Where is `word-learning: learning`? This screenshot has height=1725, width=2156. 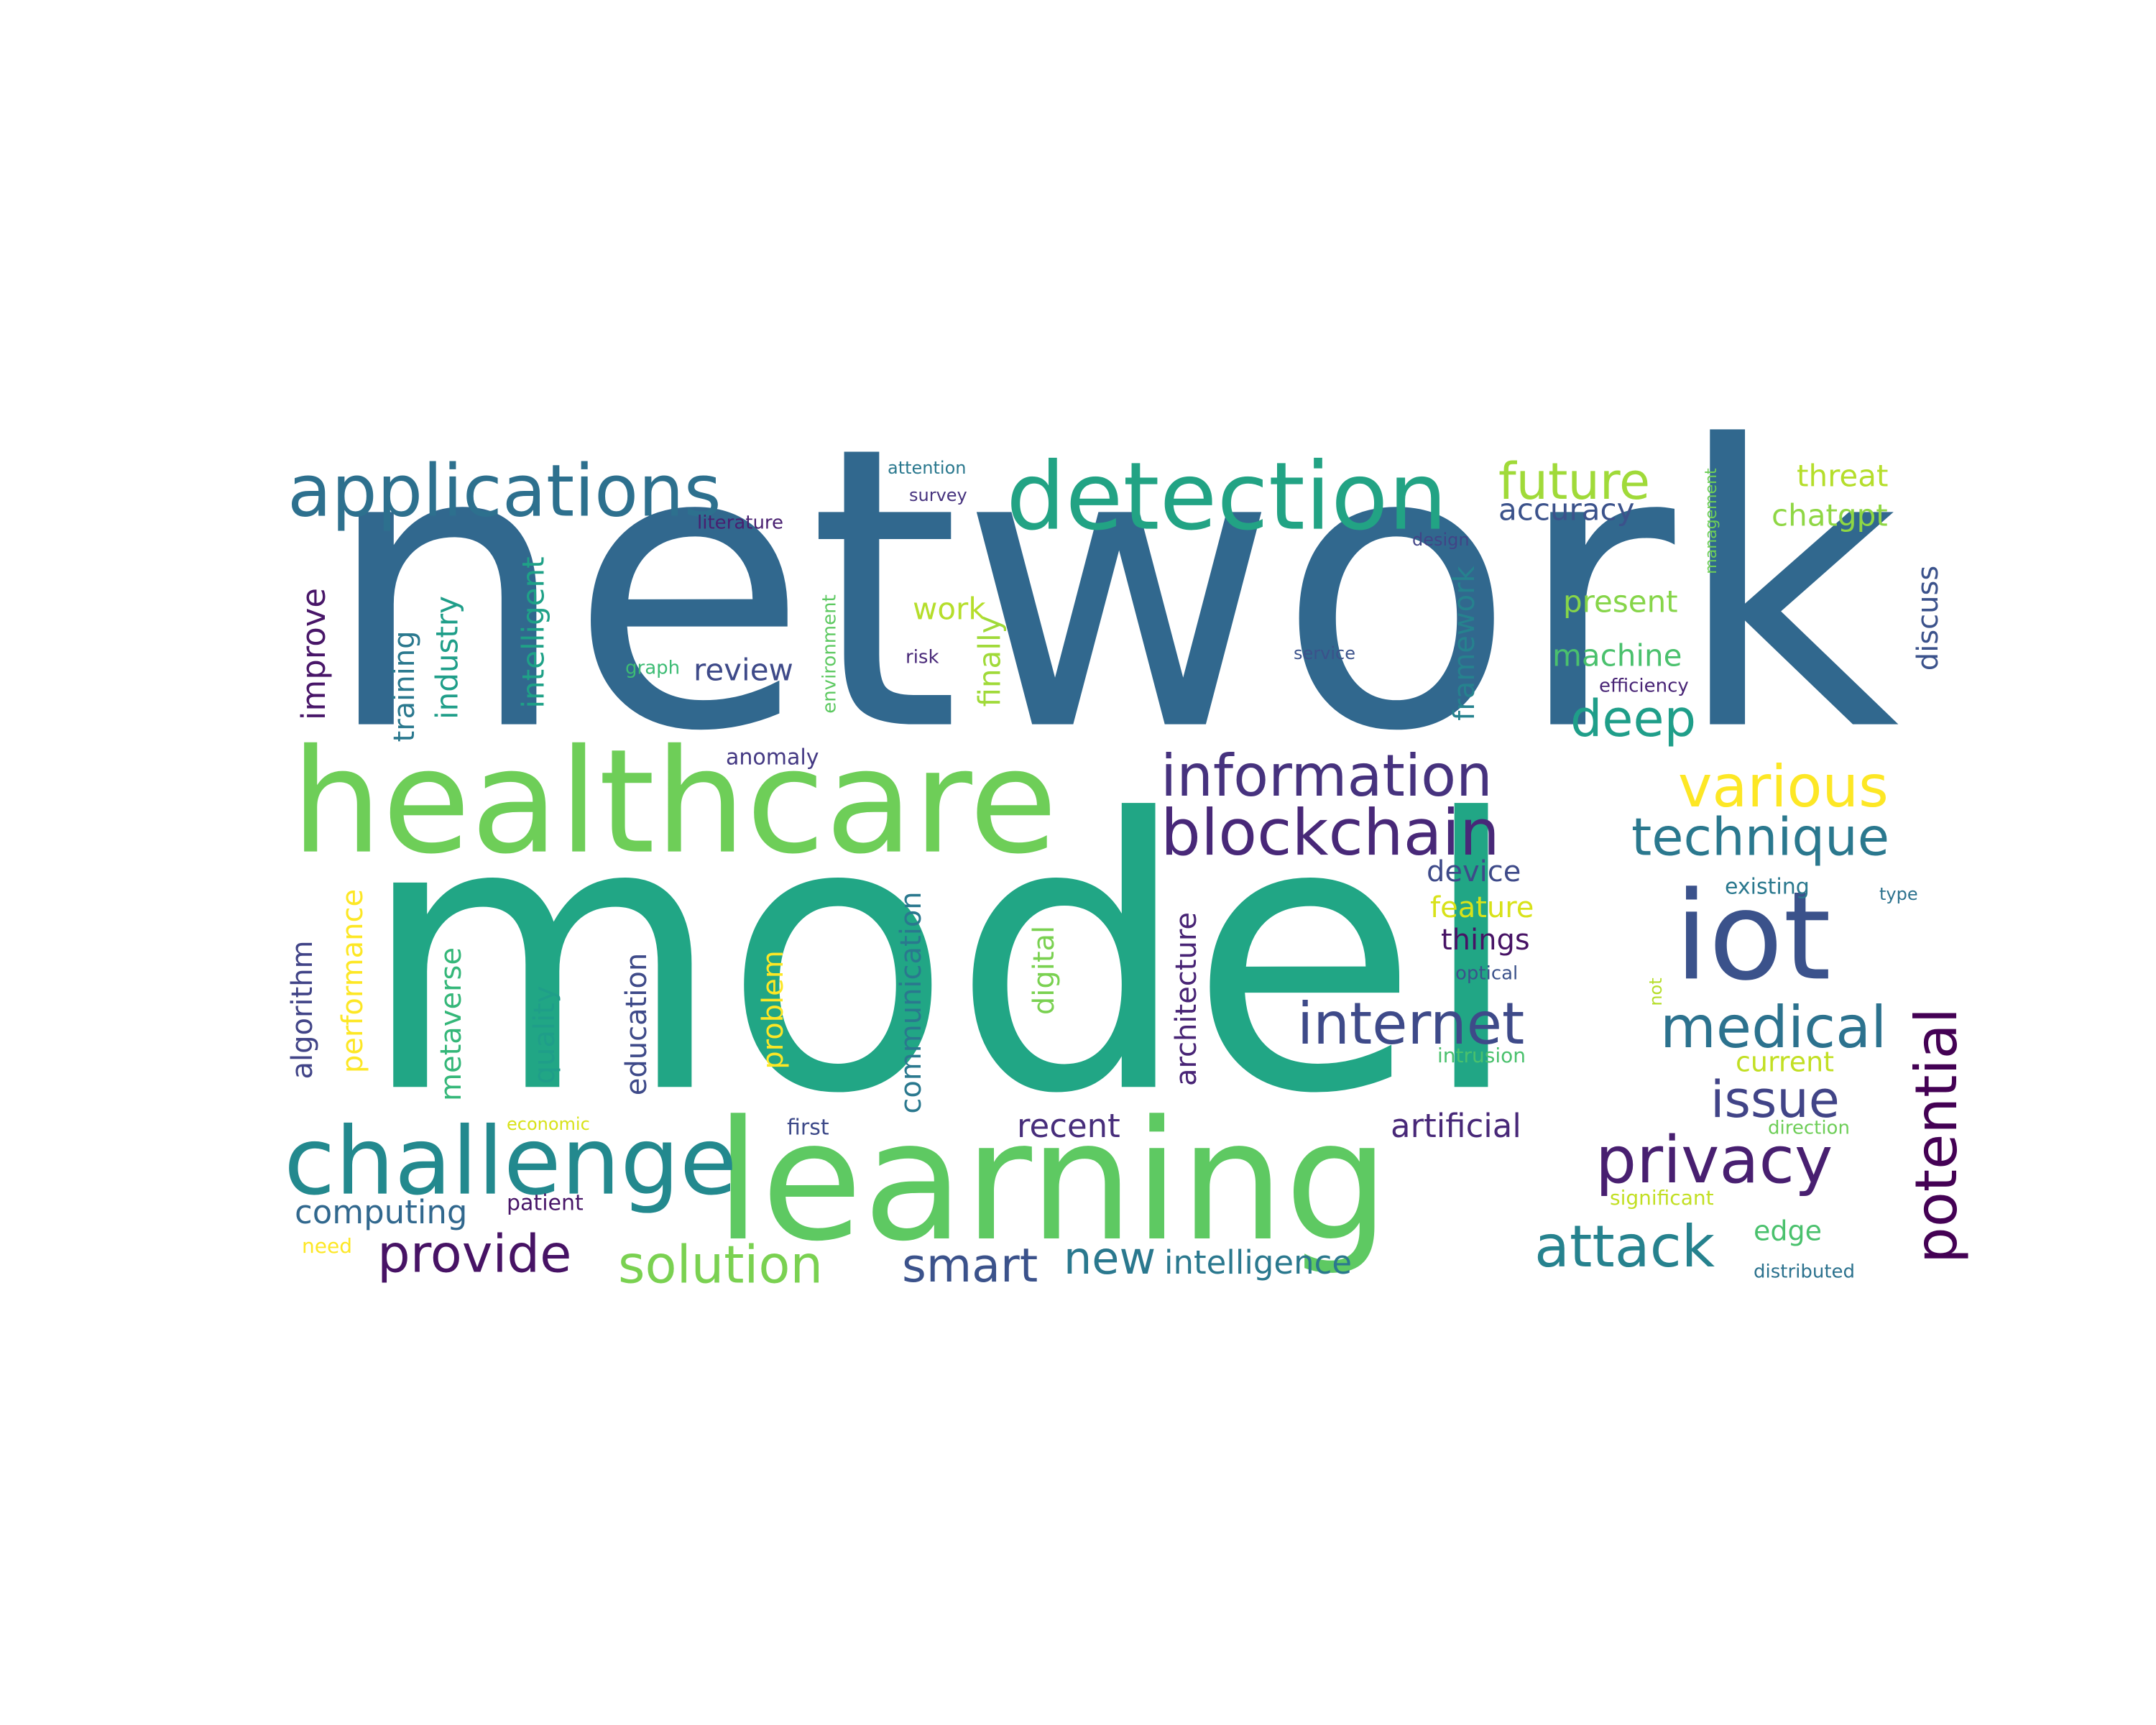
word-learning: learning is located at coordinates (1052, 1182).